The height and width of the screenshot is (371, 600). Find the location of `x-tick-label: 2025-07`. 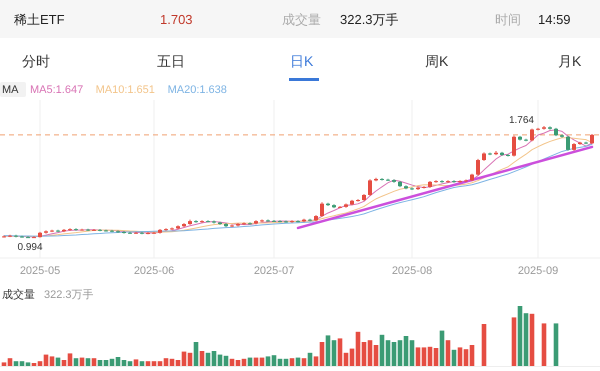

x-tick-label: 2025-07 is located at coordinates (274, 271).